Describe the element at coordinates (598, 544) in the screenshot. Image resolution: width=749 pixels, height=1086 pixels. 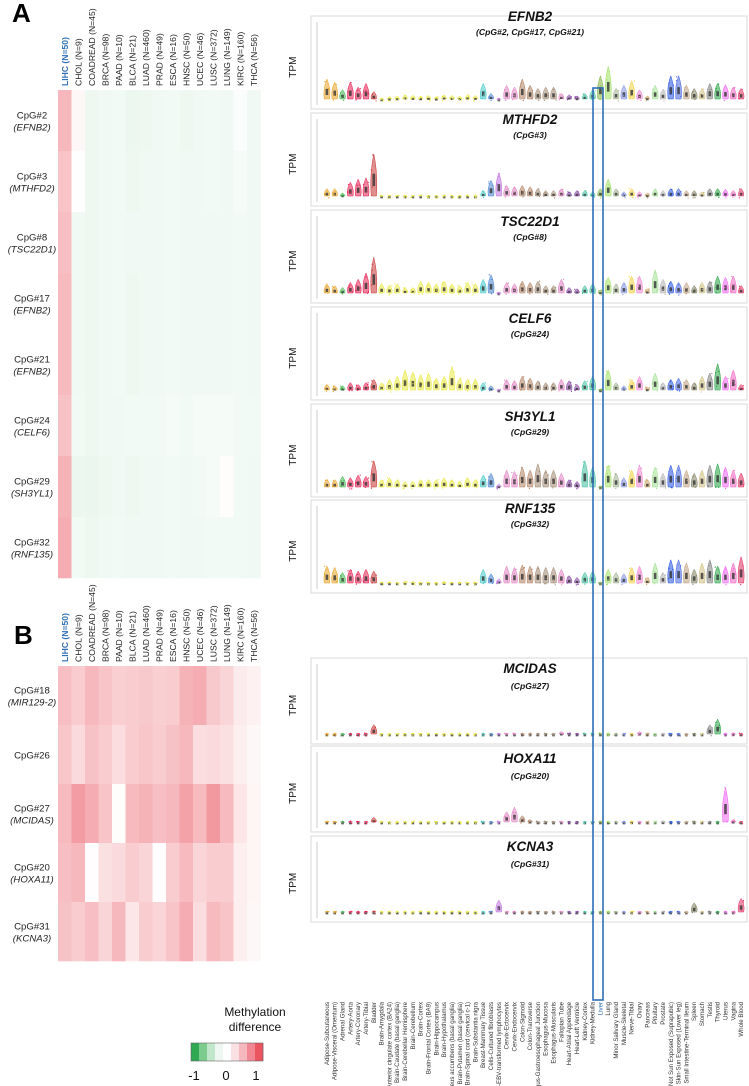
I see `liver-highlight-box` at that location.